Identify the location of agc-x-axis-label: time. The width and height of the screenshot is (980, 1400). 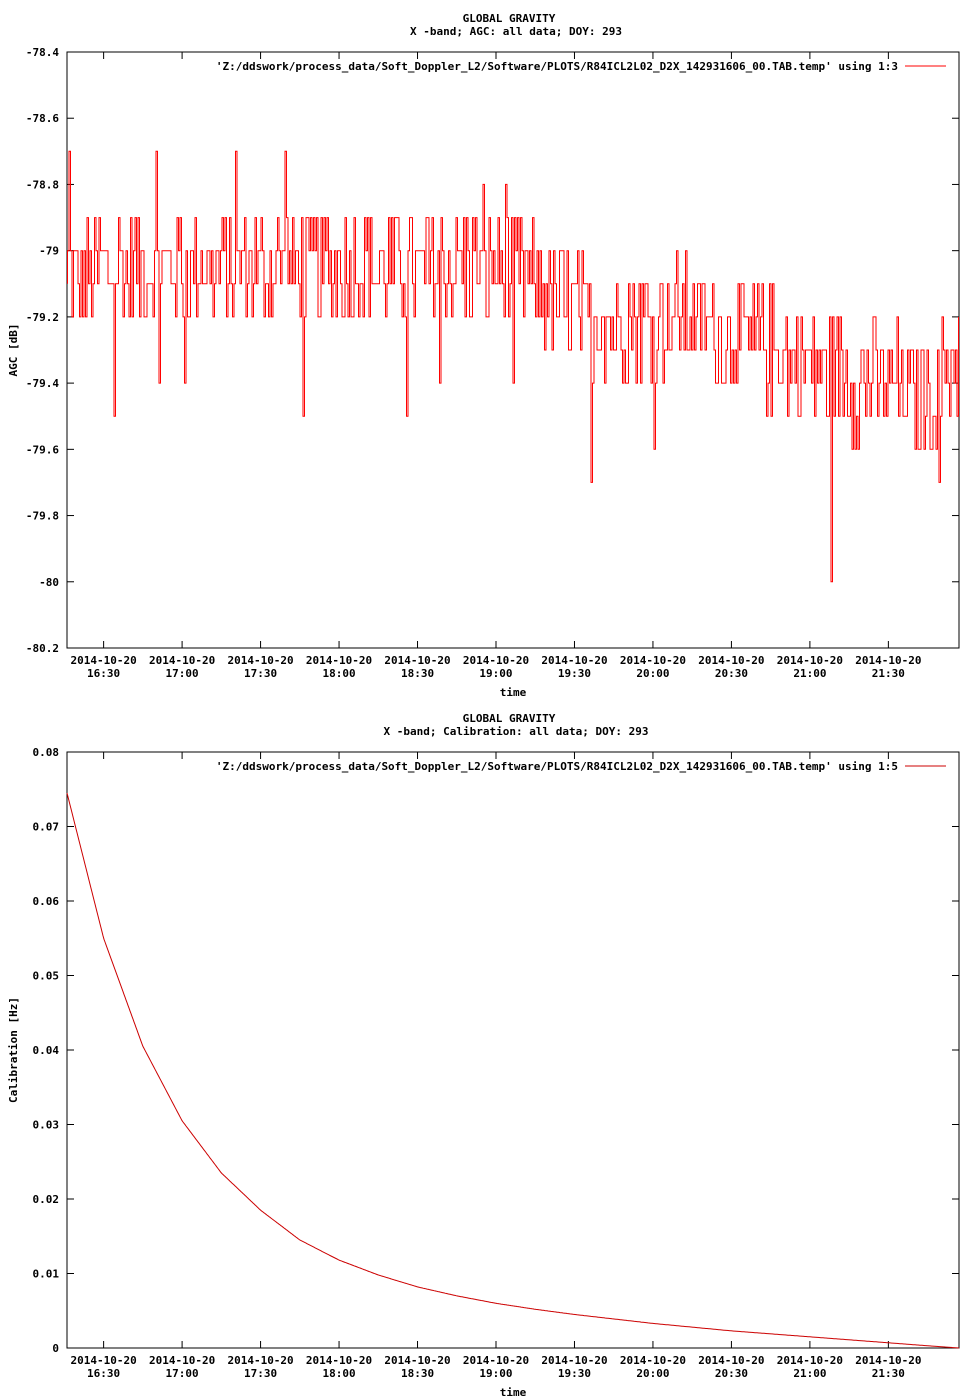
(513, 692).